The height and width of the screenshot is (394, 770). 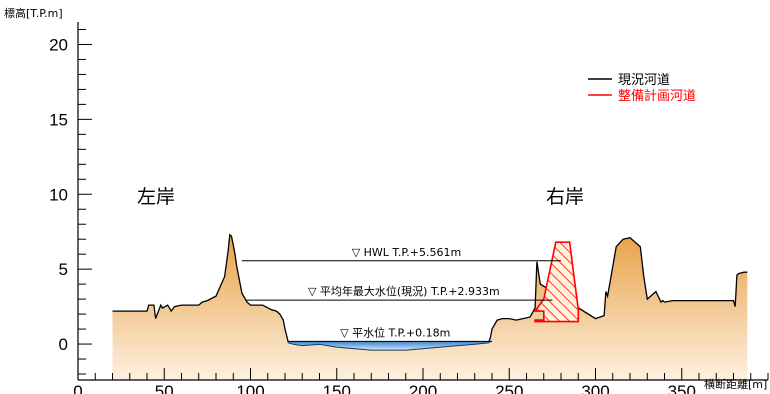 What do you see at coordinates (735, 384) in the screenshot?
I see `x-axis-title: 横断距離[m]` at bounding box center [735, 384].